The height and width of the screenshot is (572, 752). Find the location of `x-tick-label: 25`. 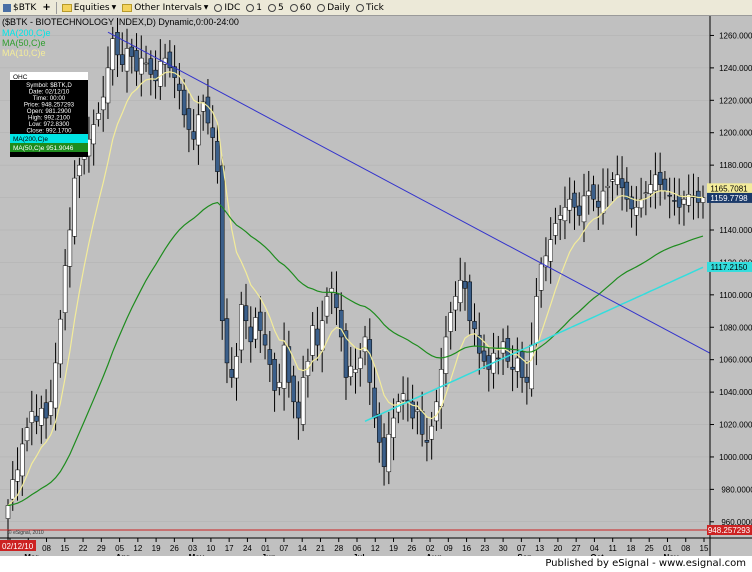

x-tick-label: 25 is located at coordinates (649, 548).